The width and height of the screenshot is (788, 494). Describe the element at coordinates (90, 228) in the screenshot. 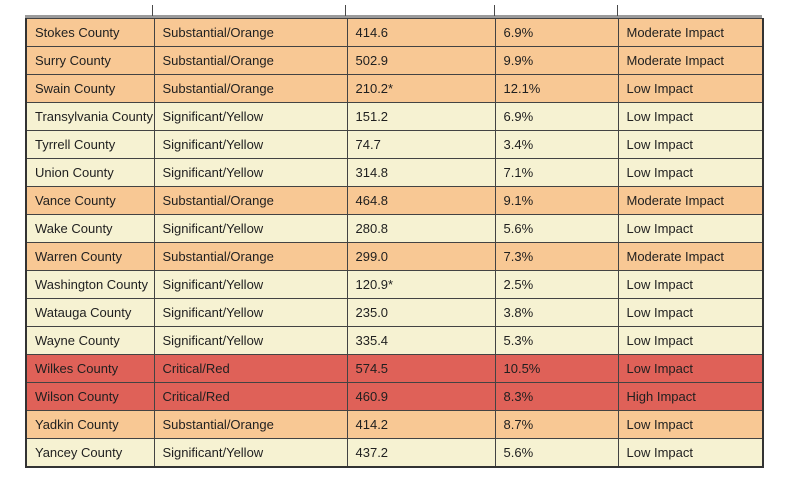

I see `cell-county: Wake County` at that location.